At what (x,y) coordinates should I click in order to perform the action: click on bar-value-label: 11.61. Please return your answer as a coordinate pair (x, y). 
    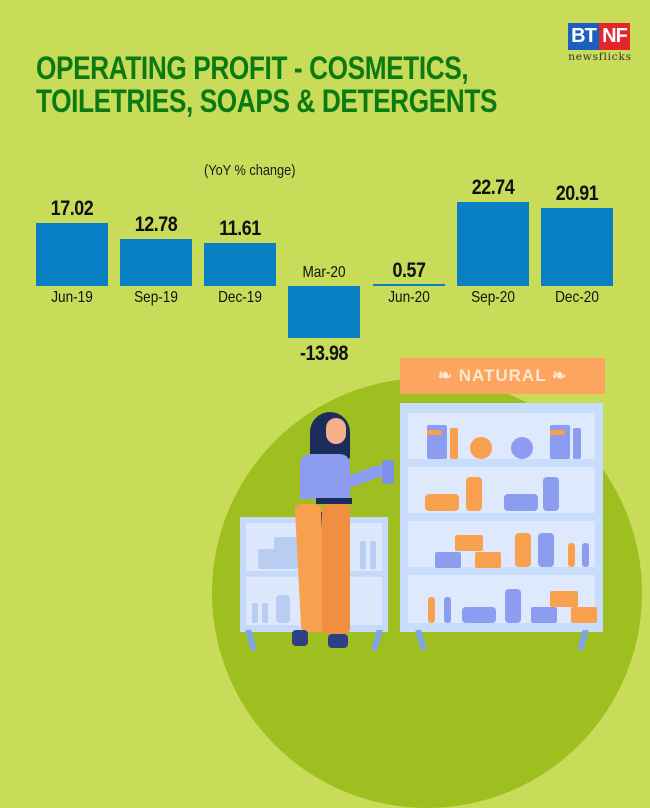
    Looking at the image, I should click on (240, 228).